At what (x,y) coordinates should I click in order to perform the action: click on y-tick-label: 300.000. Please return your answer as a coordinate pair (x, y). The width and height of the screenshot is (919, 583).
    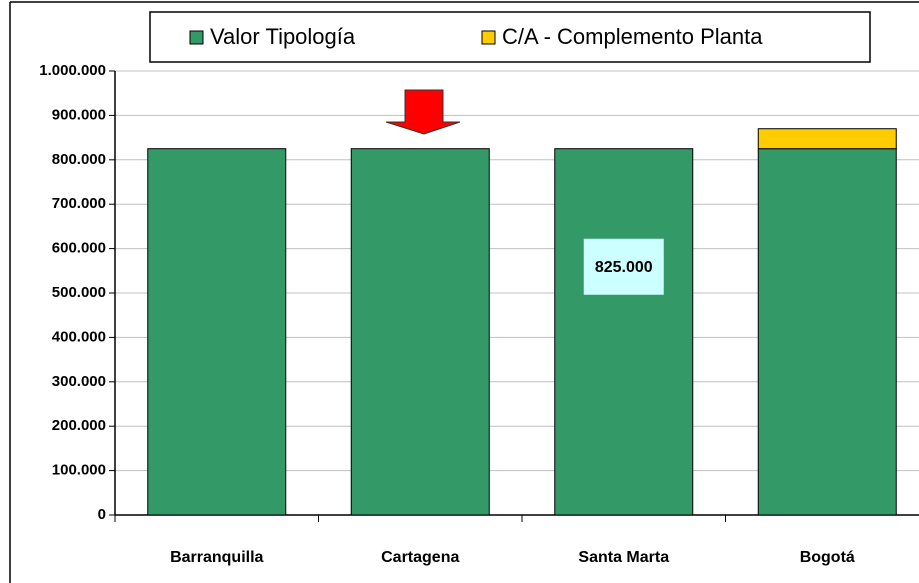
    Looking at the image, I should click on (79, 381).